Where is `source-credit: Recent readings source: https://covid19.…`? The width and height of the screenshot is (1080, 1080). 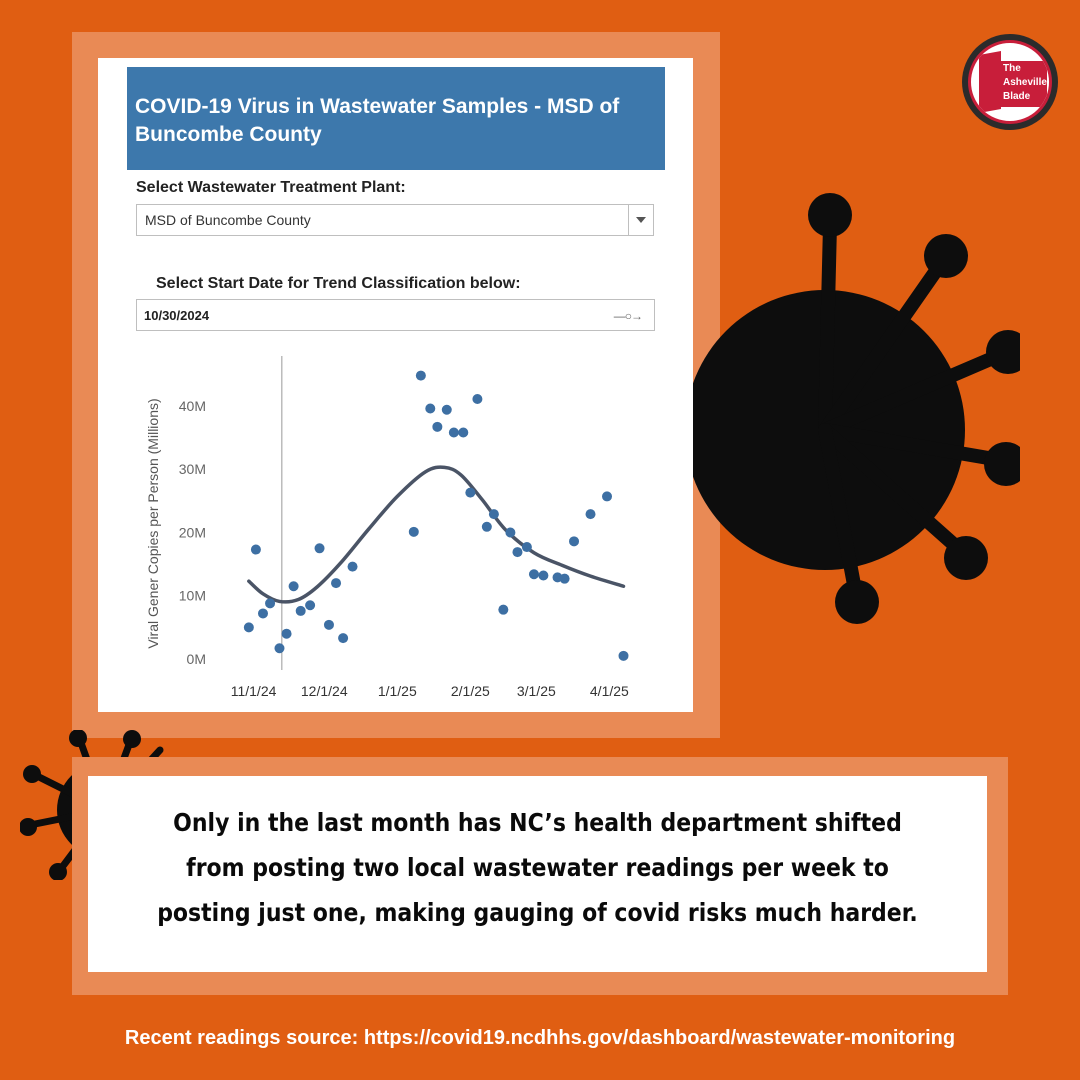 source-credit: Recent readings source: https://covid19.… is located at coordinates (540, 1038).